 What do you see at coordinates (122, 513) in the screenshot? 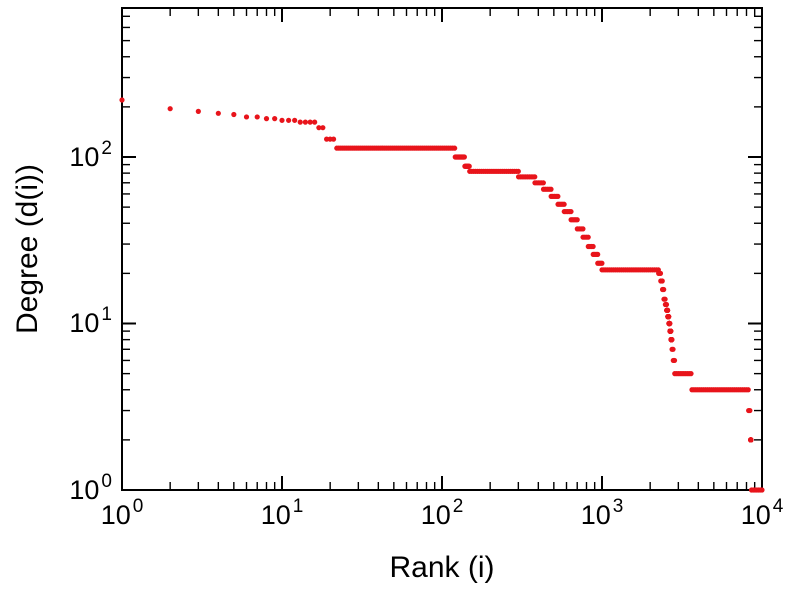
I see `x-tick-label: 10 0` at bounding box center [122, 513].